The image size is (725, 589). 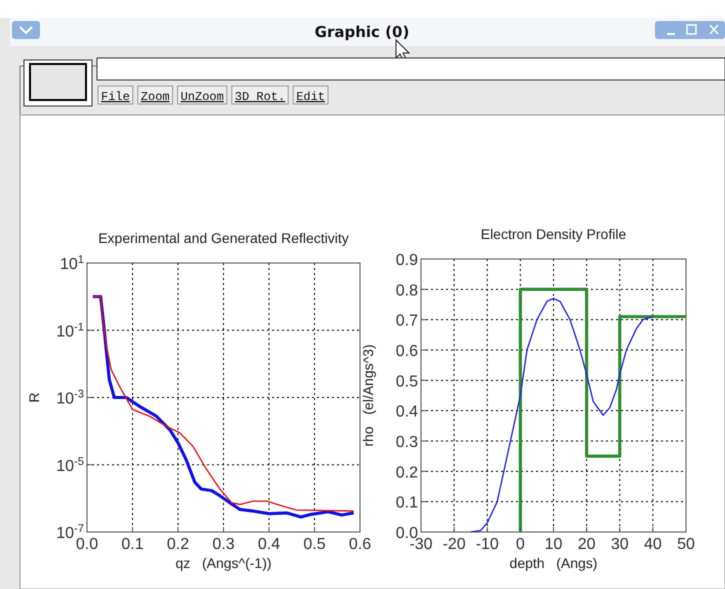 What do you see at coordinates (407, 381) in the screenshot?
I see `y-tick-label: 0.5` at bounding box center [407, 381].